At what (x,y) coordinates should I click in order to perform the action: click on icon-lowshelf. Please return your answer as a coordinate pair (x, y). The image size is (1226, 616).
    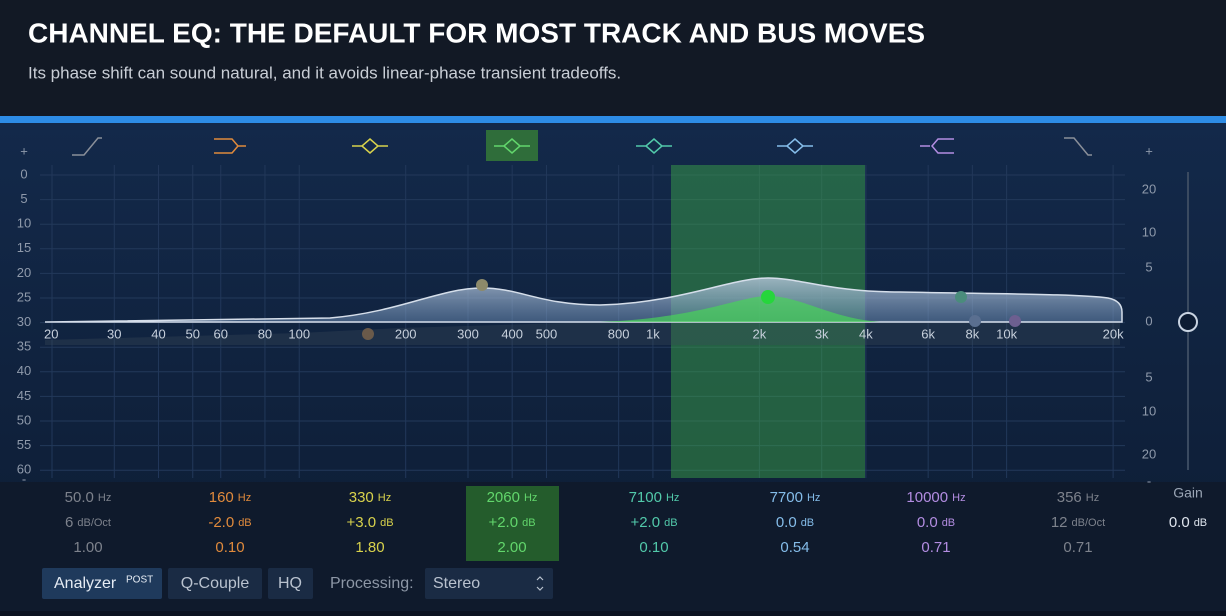
    Looking at the image, I should click on (230, 146).